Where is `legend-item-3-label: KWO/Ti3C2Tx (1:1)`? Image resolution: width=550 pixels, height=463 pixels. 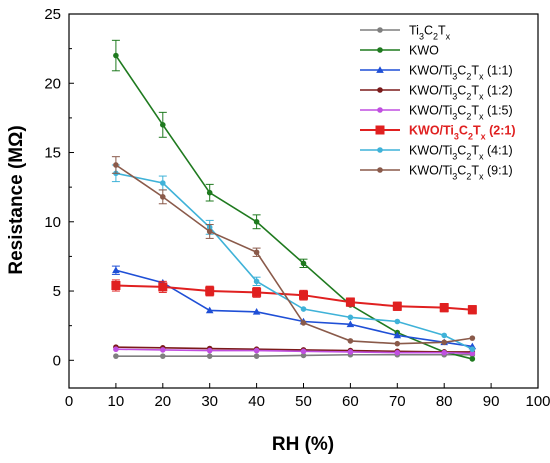 legend-item-3-label: KWO/Ti3C2Tx (1:1) is located at coordinates (461, 73).